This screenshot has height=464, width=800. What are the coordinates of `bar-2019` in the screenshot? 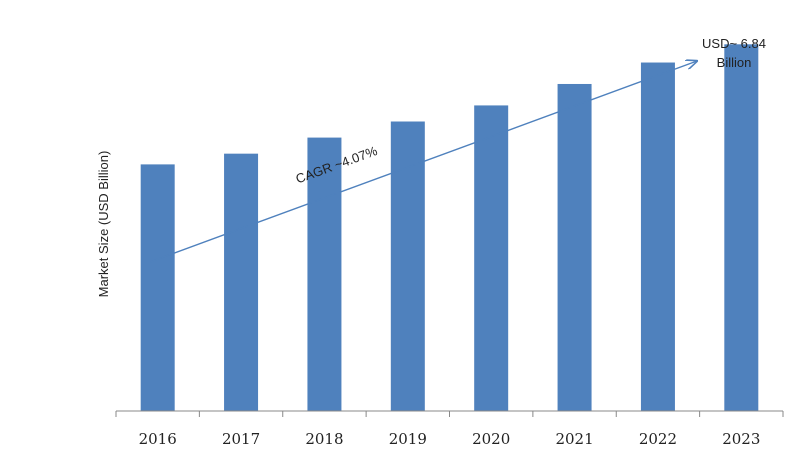 It's located at (407, 266).